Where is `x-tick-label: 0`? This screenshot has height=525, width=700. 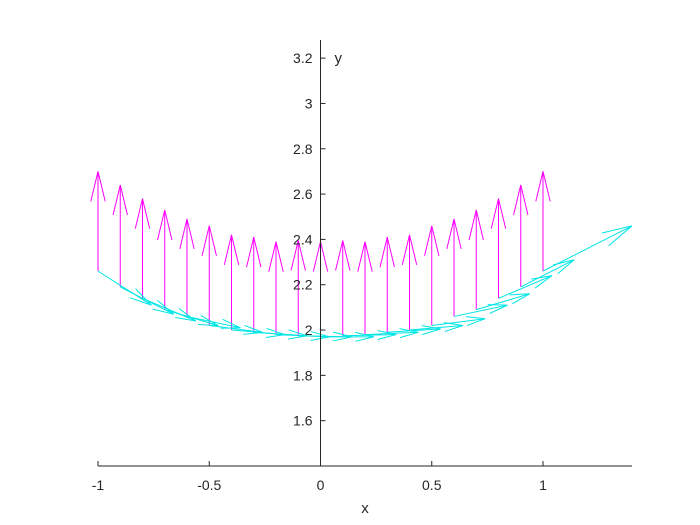
x-tick-label: 0 is located at coordinates (321, 485).